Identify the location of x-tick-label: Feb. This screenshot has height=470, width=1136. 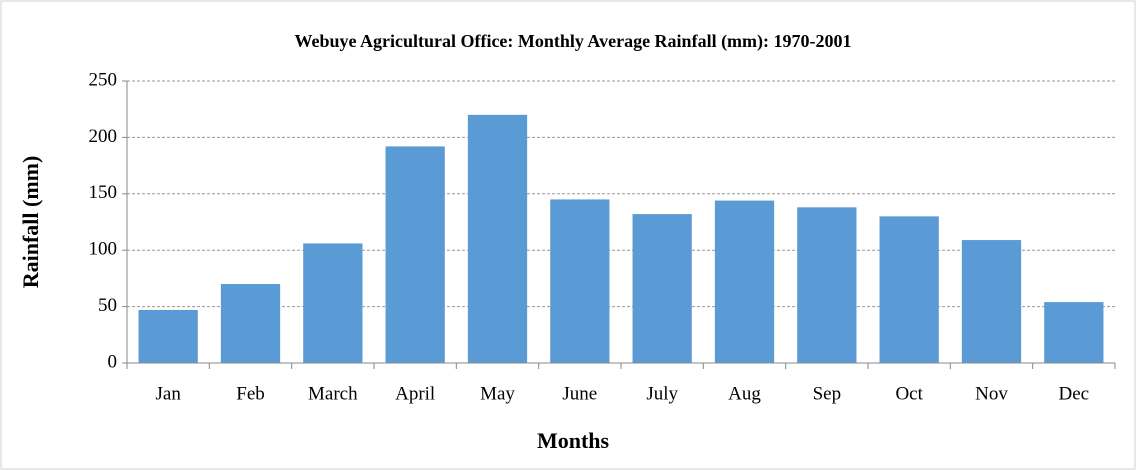
(250, 393).